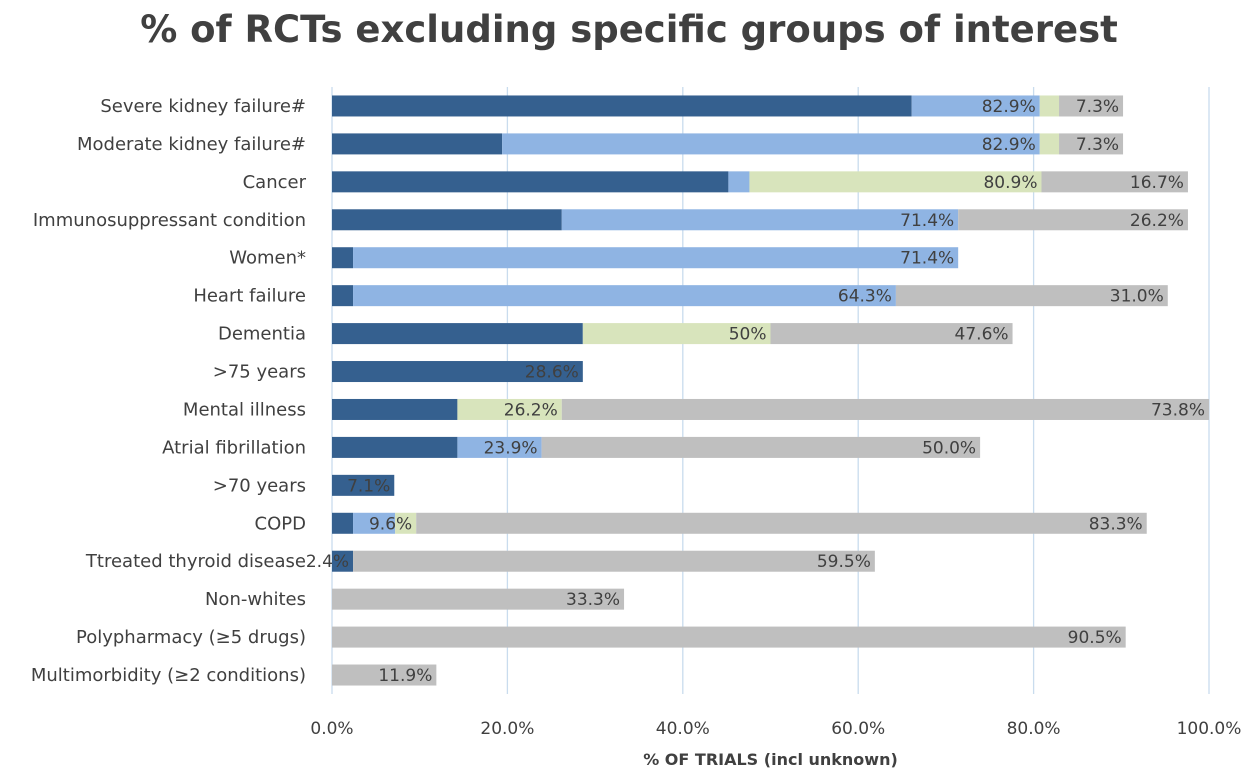 Image resolution: width=1258 pixels, height=774 pixels. Describe the element at coordinates (865, 297) in the screenshot. I see `data-label: 64.3%` at that location.